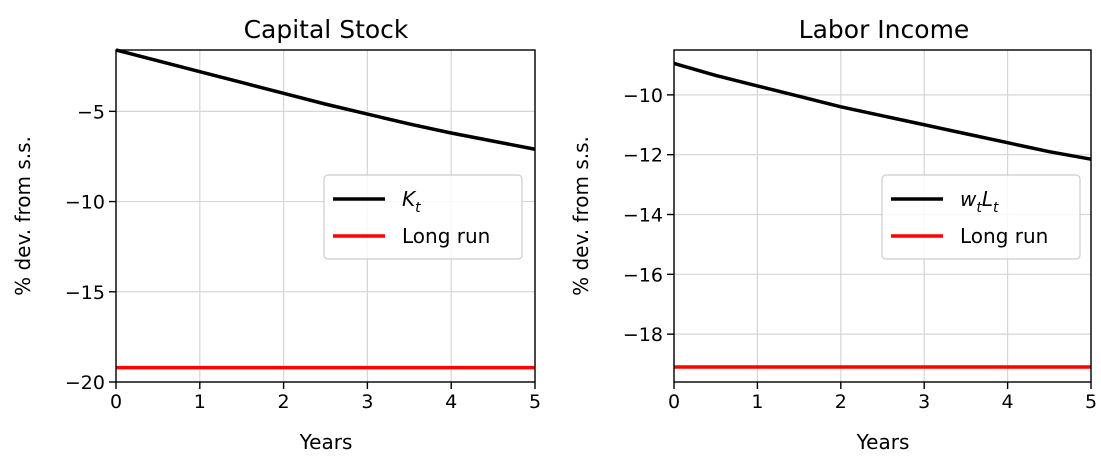  I want to click on capital-stock-xtick-label-5: 5, so click(535, 402).